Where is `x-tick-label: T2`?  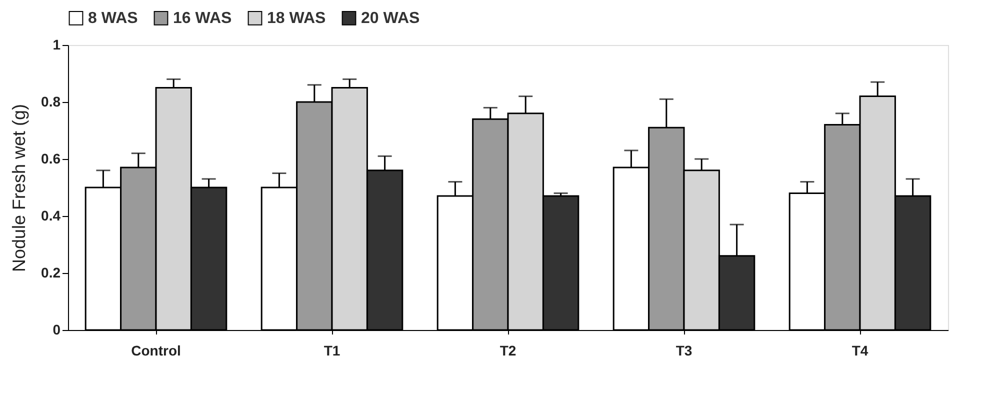
x-tick-label: T2 is located at coordinates (508, 350).